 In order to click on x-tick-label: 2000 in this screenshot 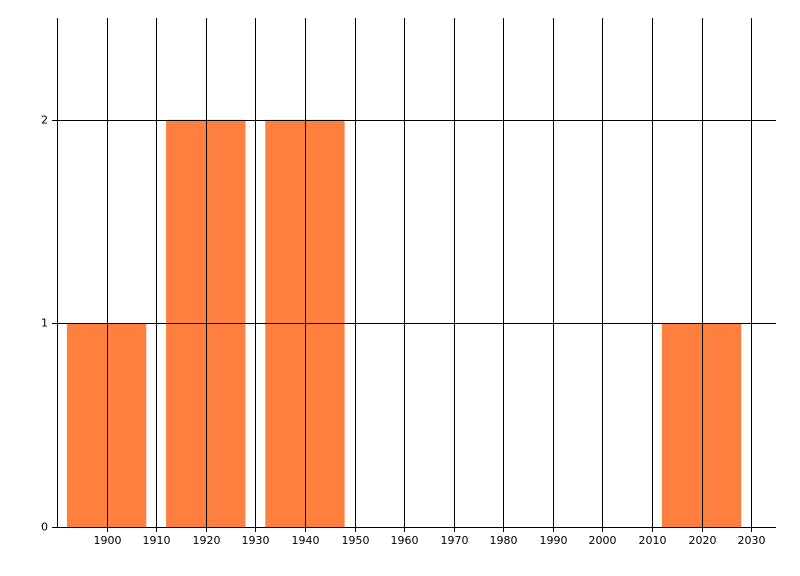, I will do `click(603, 540)`.